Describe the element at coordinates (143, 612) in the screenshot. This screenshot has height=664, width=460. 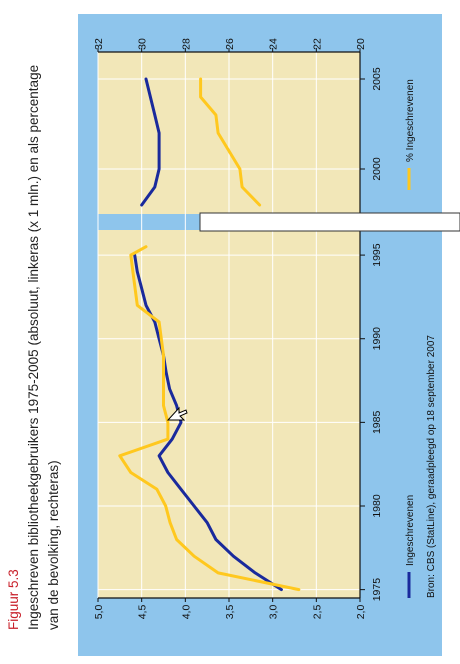
I see `y-left-tick-label: 4,5` at that location.